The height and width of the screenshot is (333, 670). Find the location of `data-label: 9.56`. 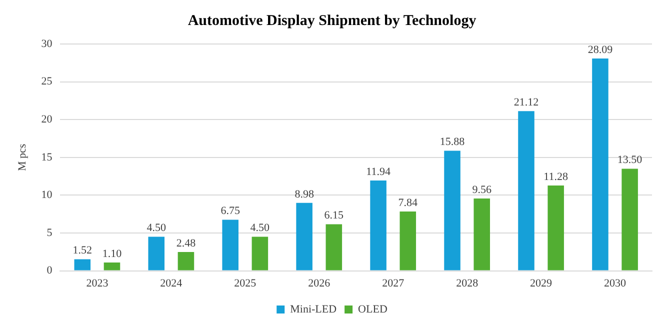

data-label: 9.56 is located at coordinates (482, 190).